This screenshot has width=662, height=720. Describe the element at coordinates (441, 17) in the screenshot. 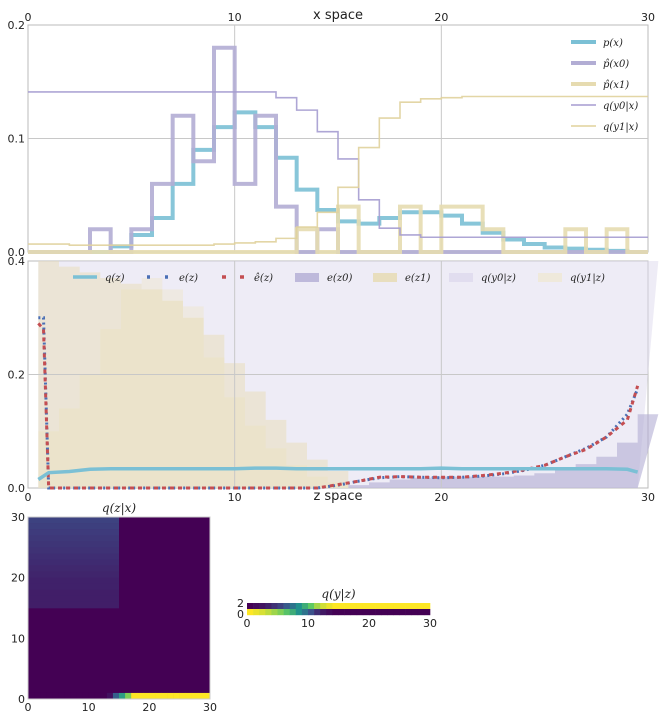

I see `x-space-xtick: 20` at that location.